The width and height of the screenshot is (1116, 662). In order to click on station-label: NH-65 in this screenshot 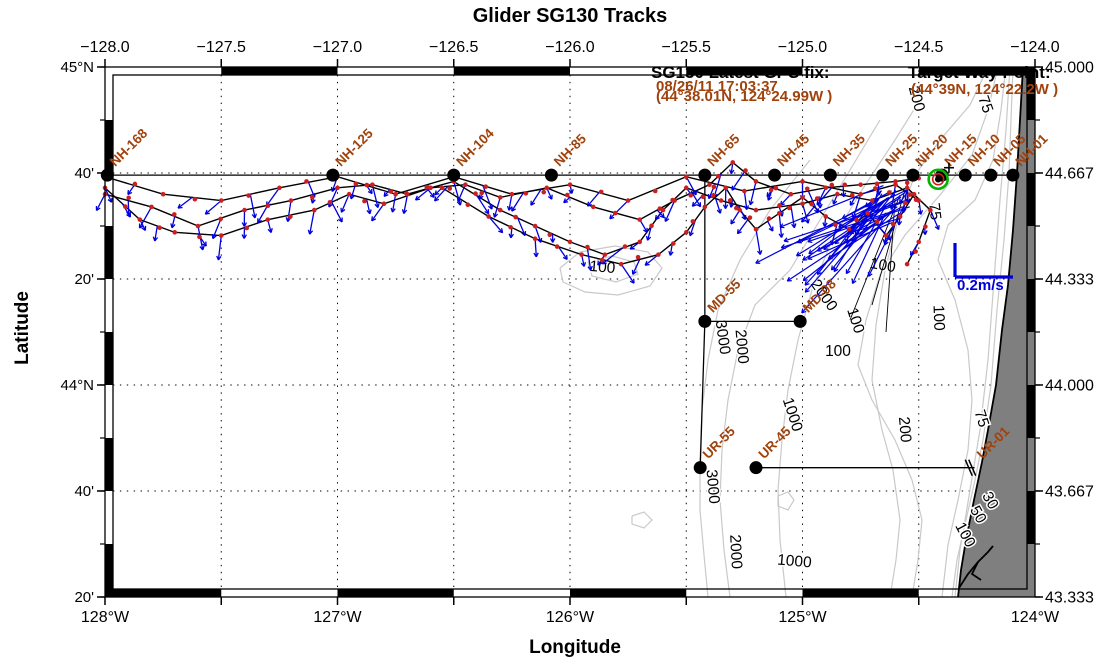, I will do `click(723, 150)`.